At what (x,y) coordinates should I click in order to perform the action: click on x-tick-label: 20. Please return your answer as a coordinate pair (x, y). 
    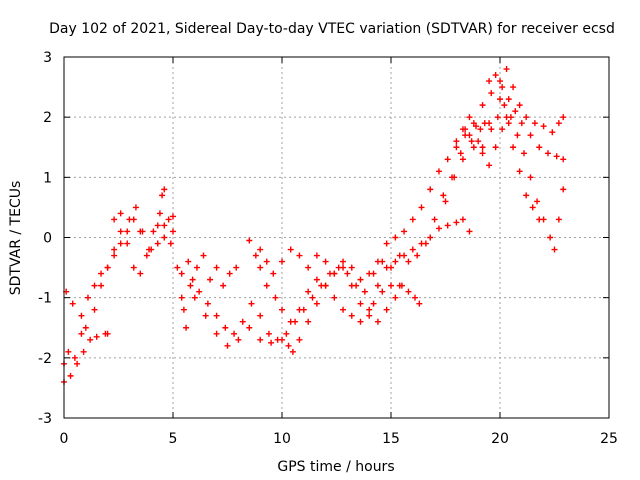
    Looking at the image, I should click on (500, 439).